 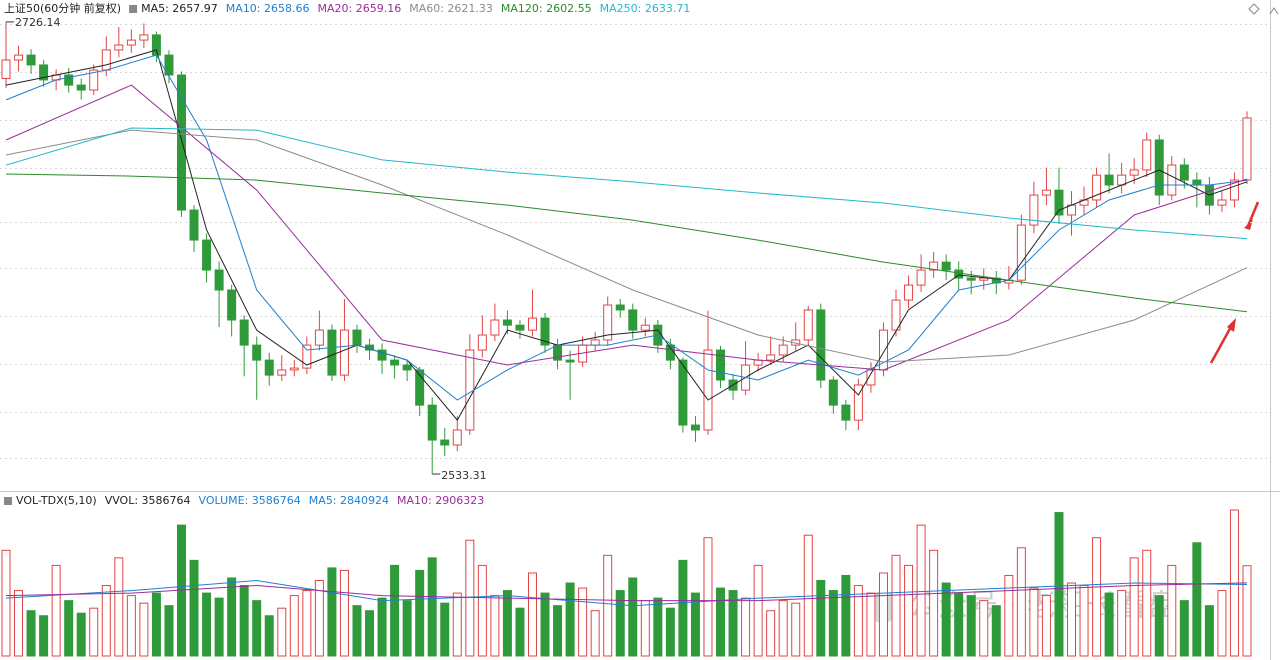 What do you see at coordinates (268, 8) in the screenshot?
I see `ma-label: MA10: 2658.66` at bounding box center [268, 8].